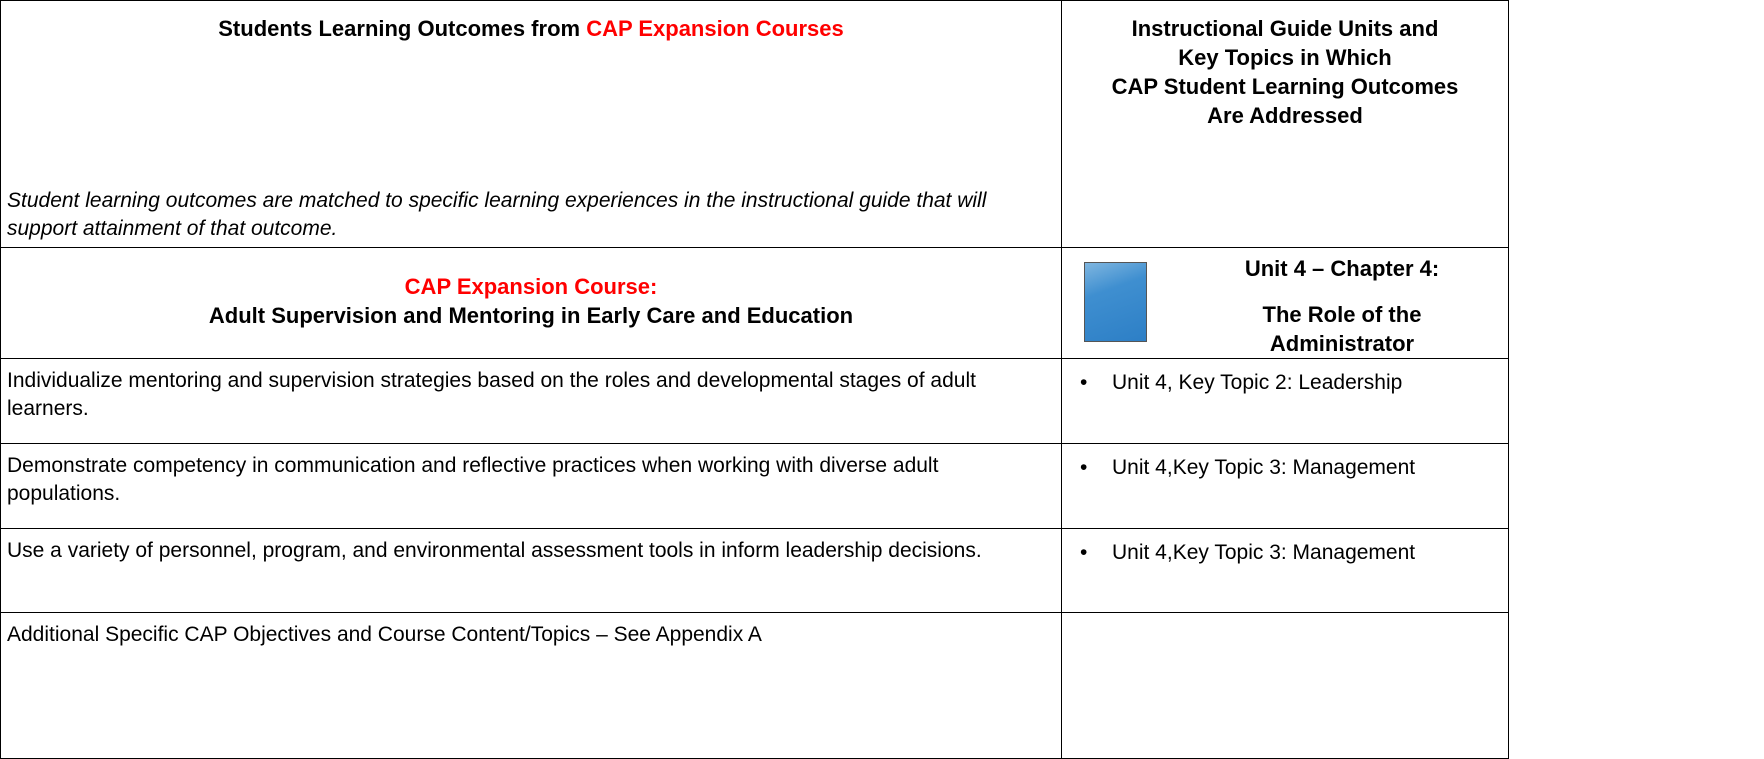  I want to click on unit-heading: Unit 4 – Chapter 4:, so click(1342, 268).